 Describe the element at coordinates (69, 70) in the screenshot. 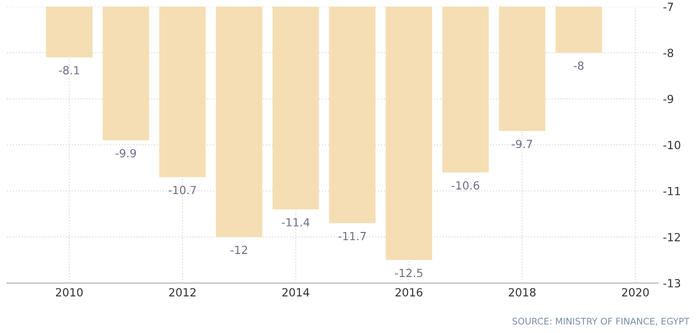

I see `data-label: -8.1` at that location.